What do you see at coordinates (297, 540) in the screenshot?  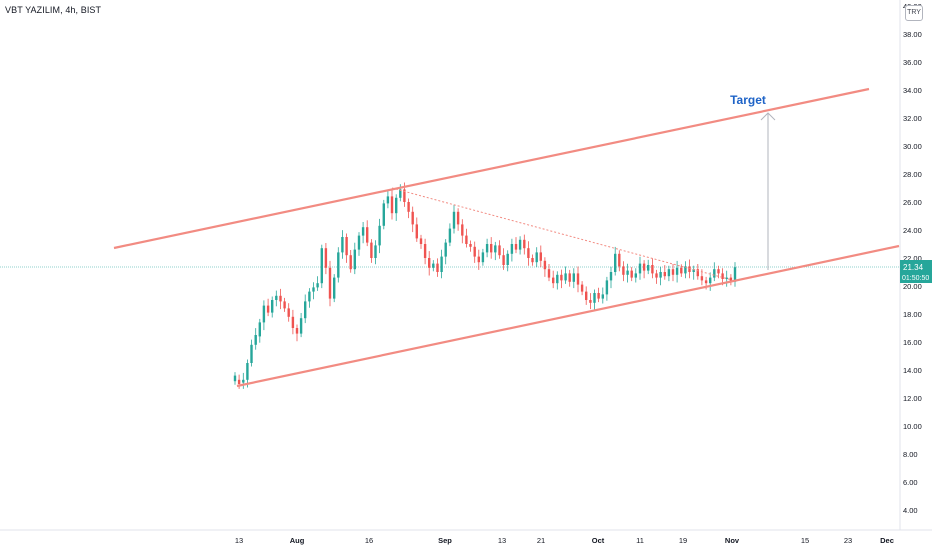 I see `time-tick-label: Aug` at bounding box center [297, 540].